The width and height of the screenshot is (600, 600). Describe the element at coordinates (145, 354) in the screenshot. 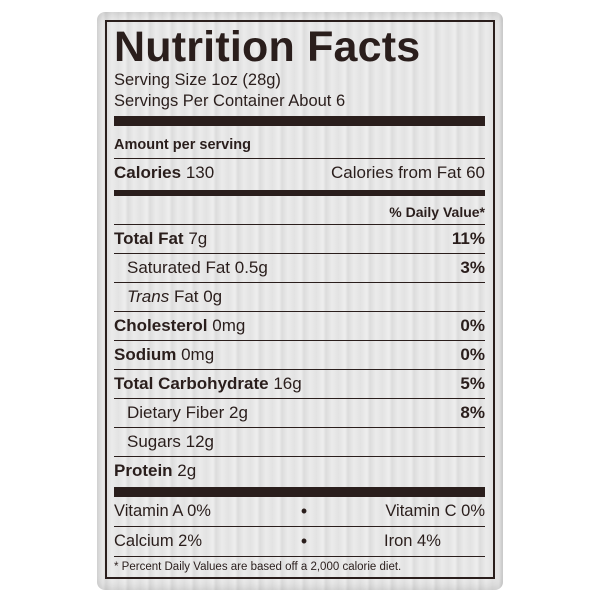

I see `nutrient-label: Sodium` at that location.